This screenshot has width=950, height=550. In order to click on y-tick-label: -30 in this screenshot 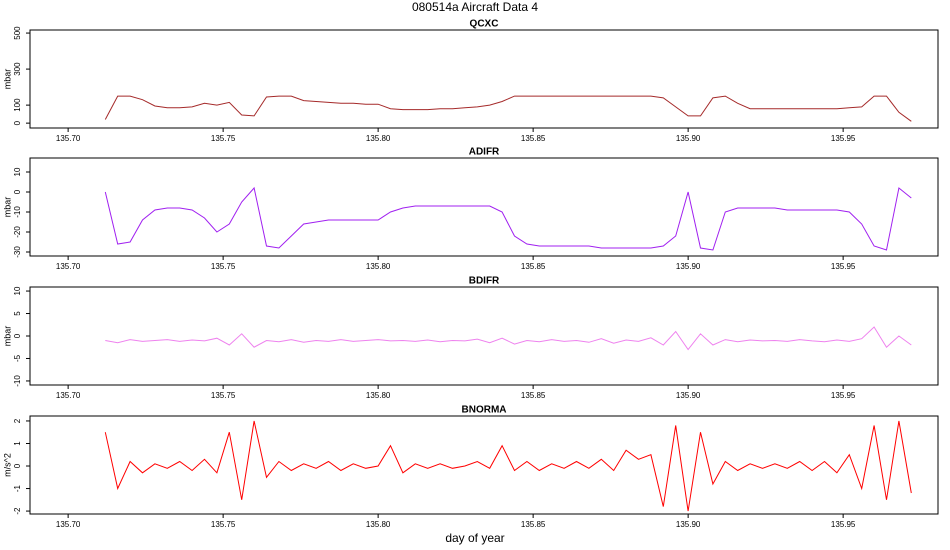, I will do `click(17, 252)`.